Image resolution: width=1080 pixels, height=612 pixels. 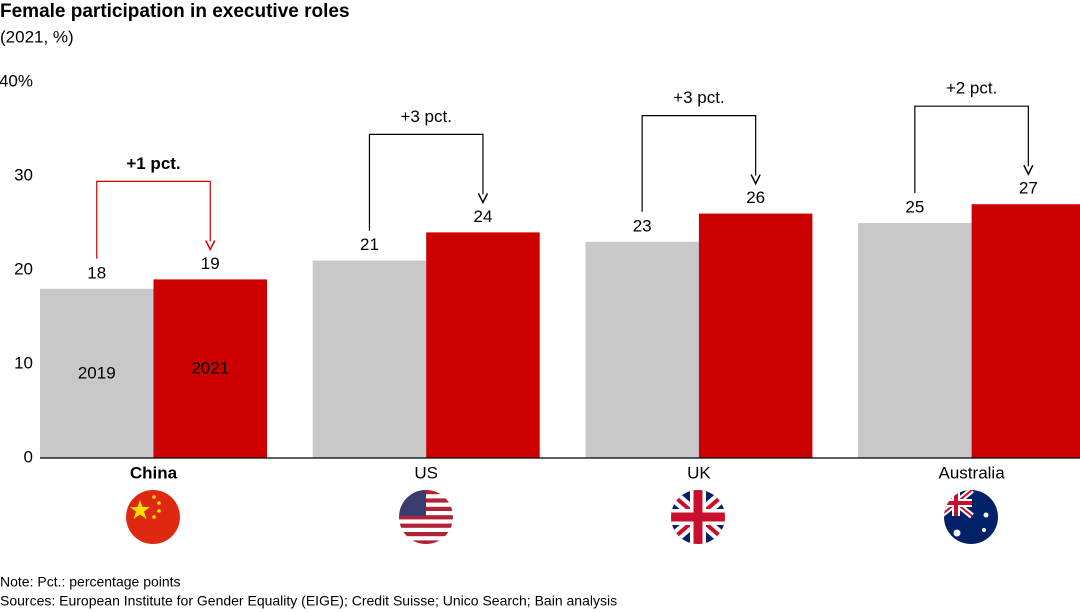 What do you see at coordinates (210, 263) in the screenshot?
I see `value-label: 19` at bounding box center [210, 263].